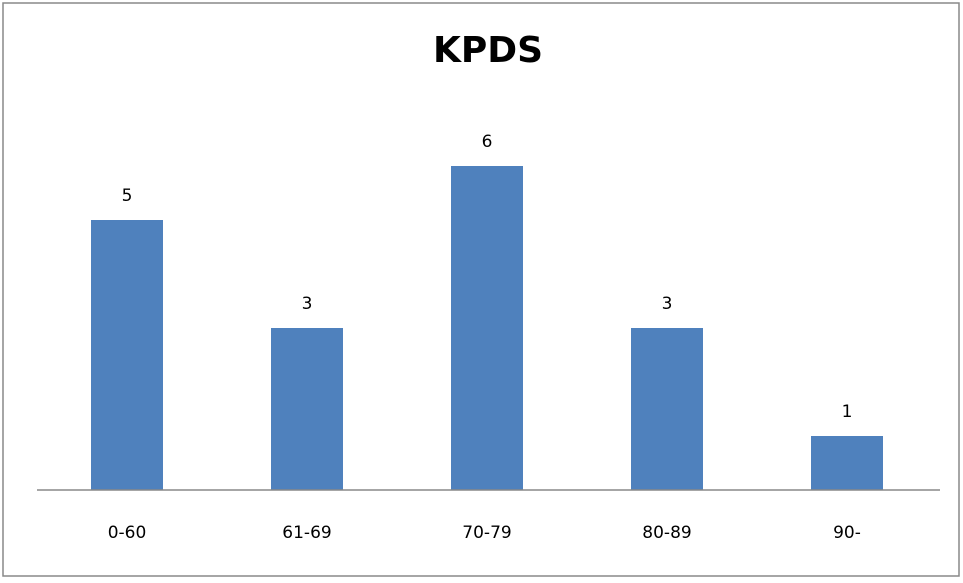  I want to click on x-tick-label: 61-69, so click(306, 533).